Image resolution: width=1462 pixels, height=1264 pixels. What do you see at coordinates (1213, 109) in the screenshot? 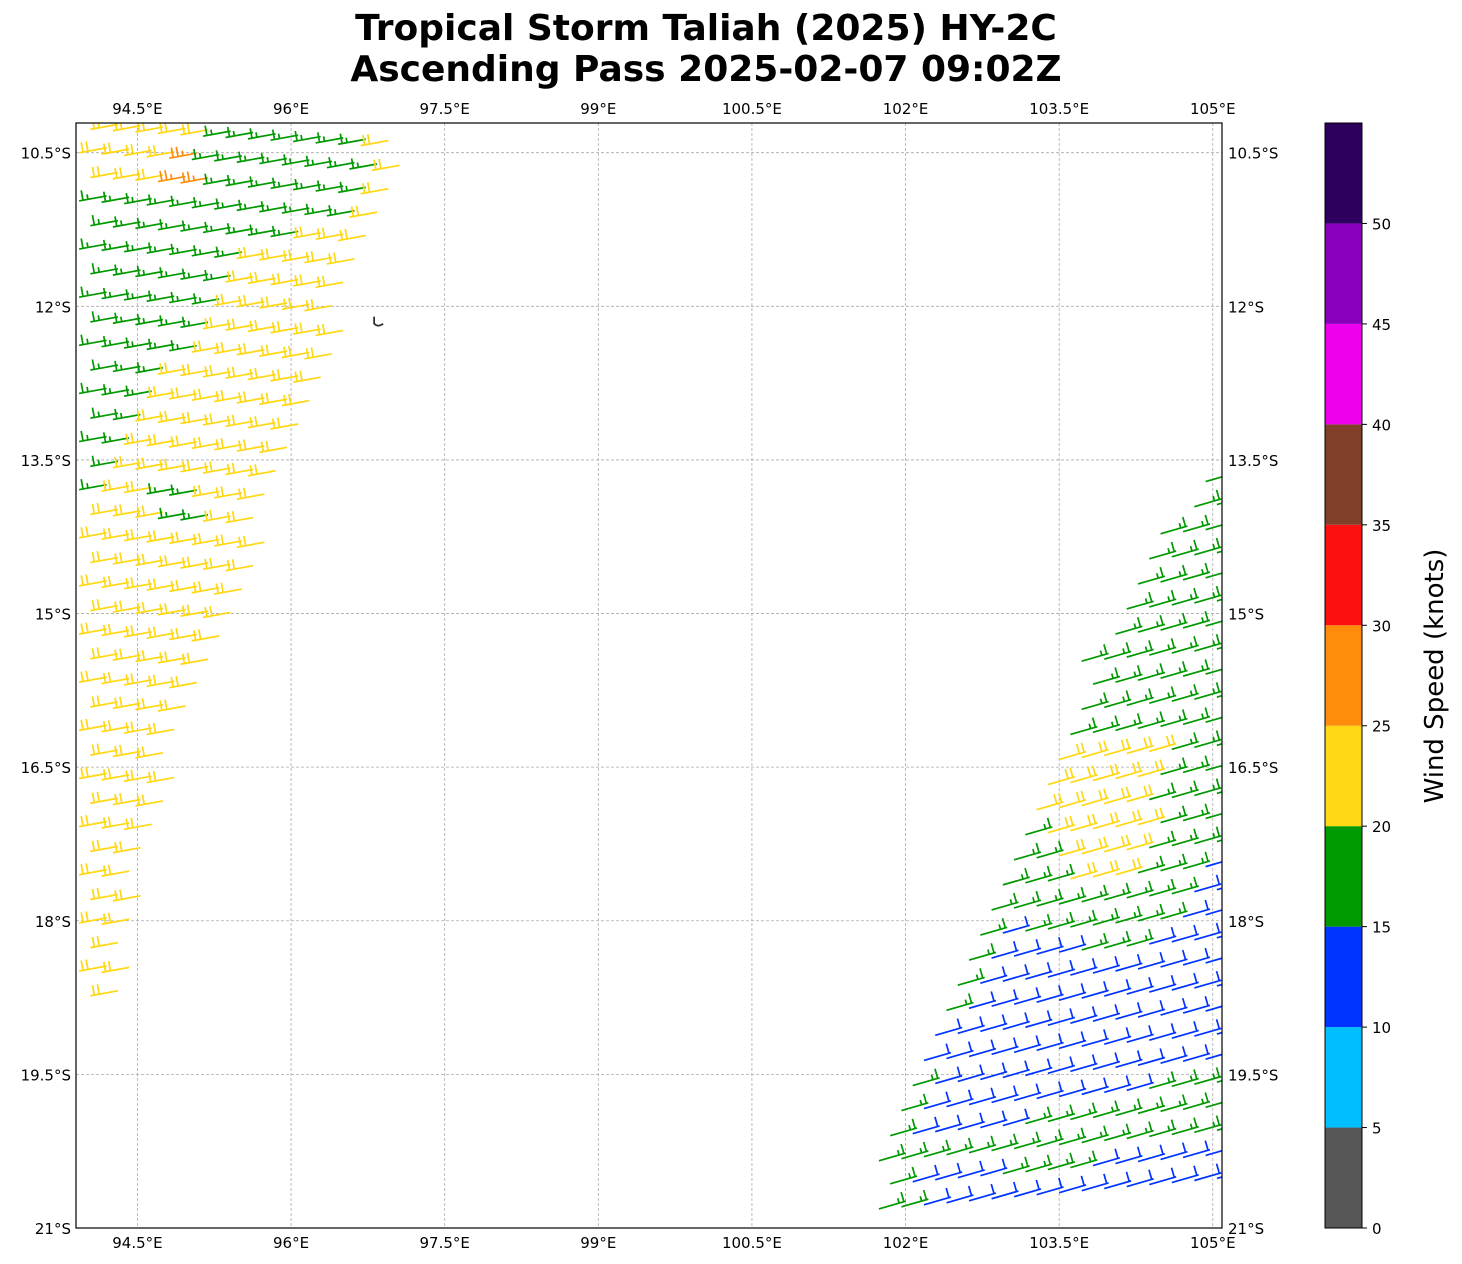
I see `lon-tick-label-top: 105°E` at bounding box center [1213, 109].